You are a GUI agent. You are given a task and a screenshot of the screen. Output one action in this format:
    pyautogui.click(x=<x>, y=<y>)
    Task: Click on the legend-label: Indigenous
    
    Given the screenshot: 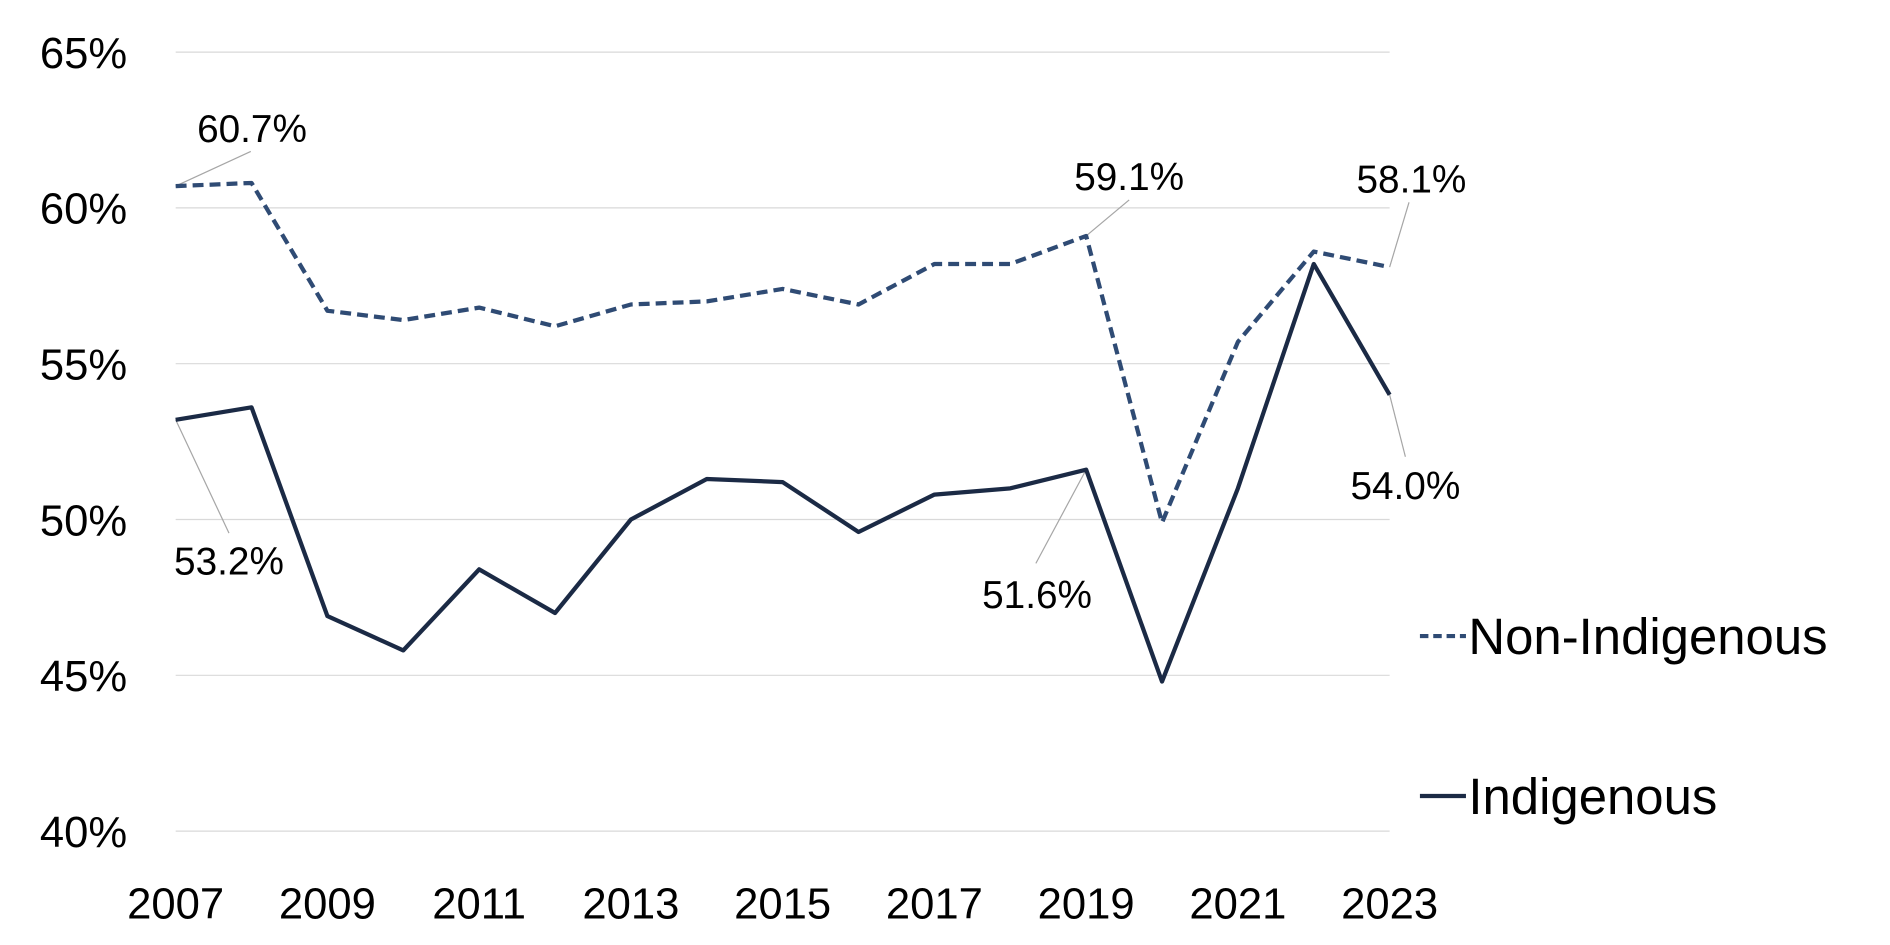 What is the action you would take?
    pyautogui.click(x=1592, y=796)
    